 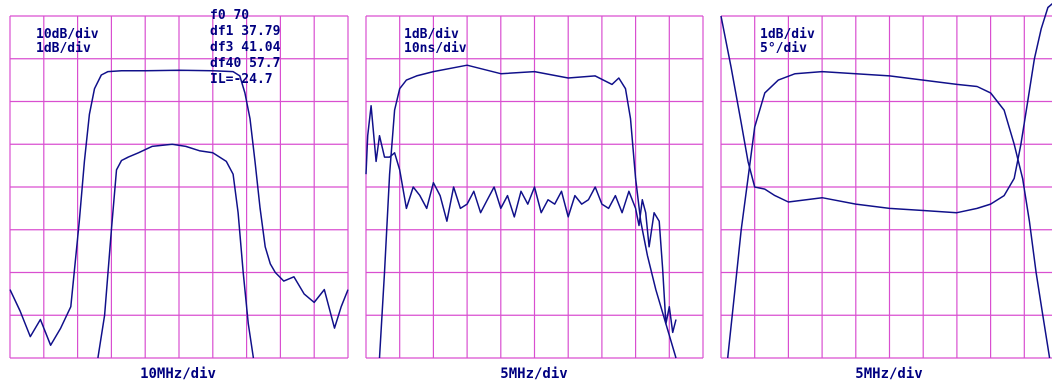 I want to click on panel-2-labels: 1dB/div 10ns/div, so click(x=435, y=41).